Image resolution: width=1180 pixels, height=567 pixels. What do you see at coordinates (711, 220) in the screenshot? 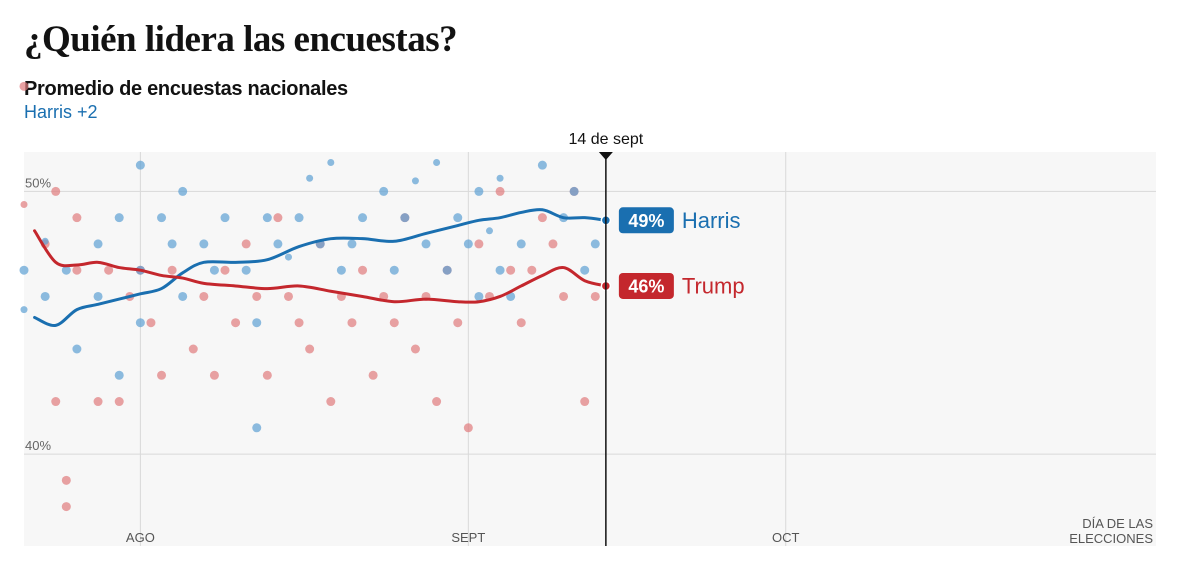
I see `harris-name-label: Harris` at bounding box center [711, 220].